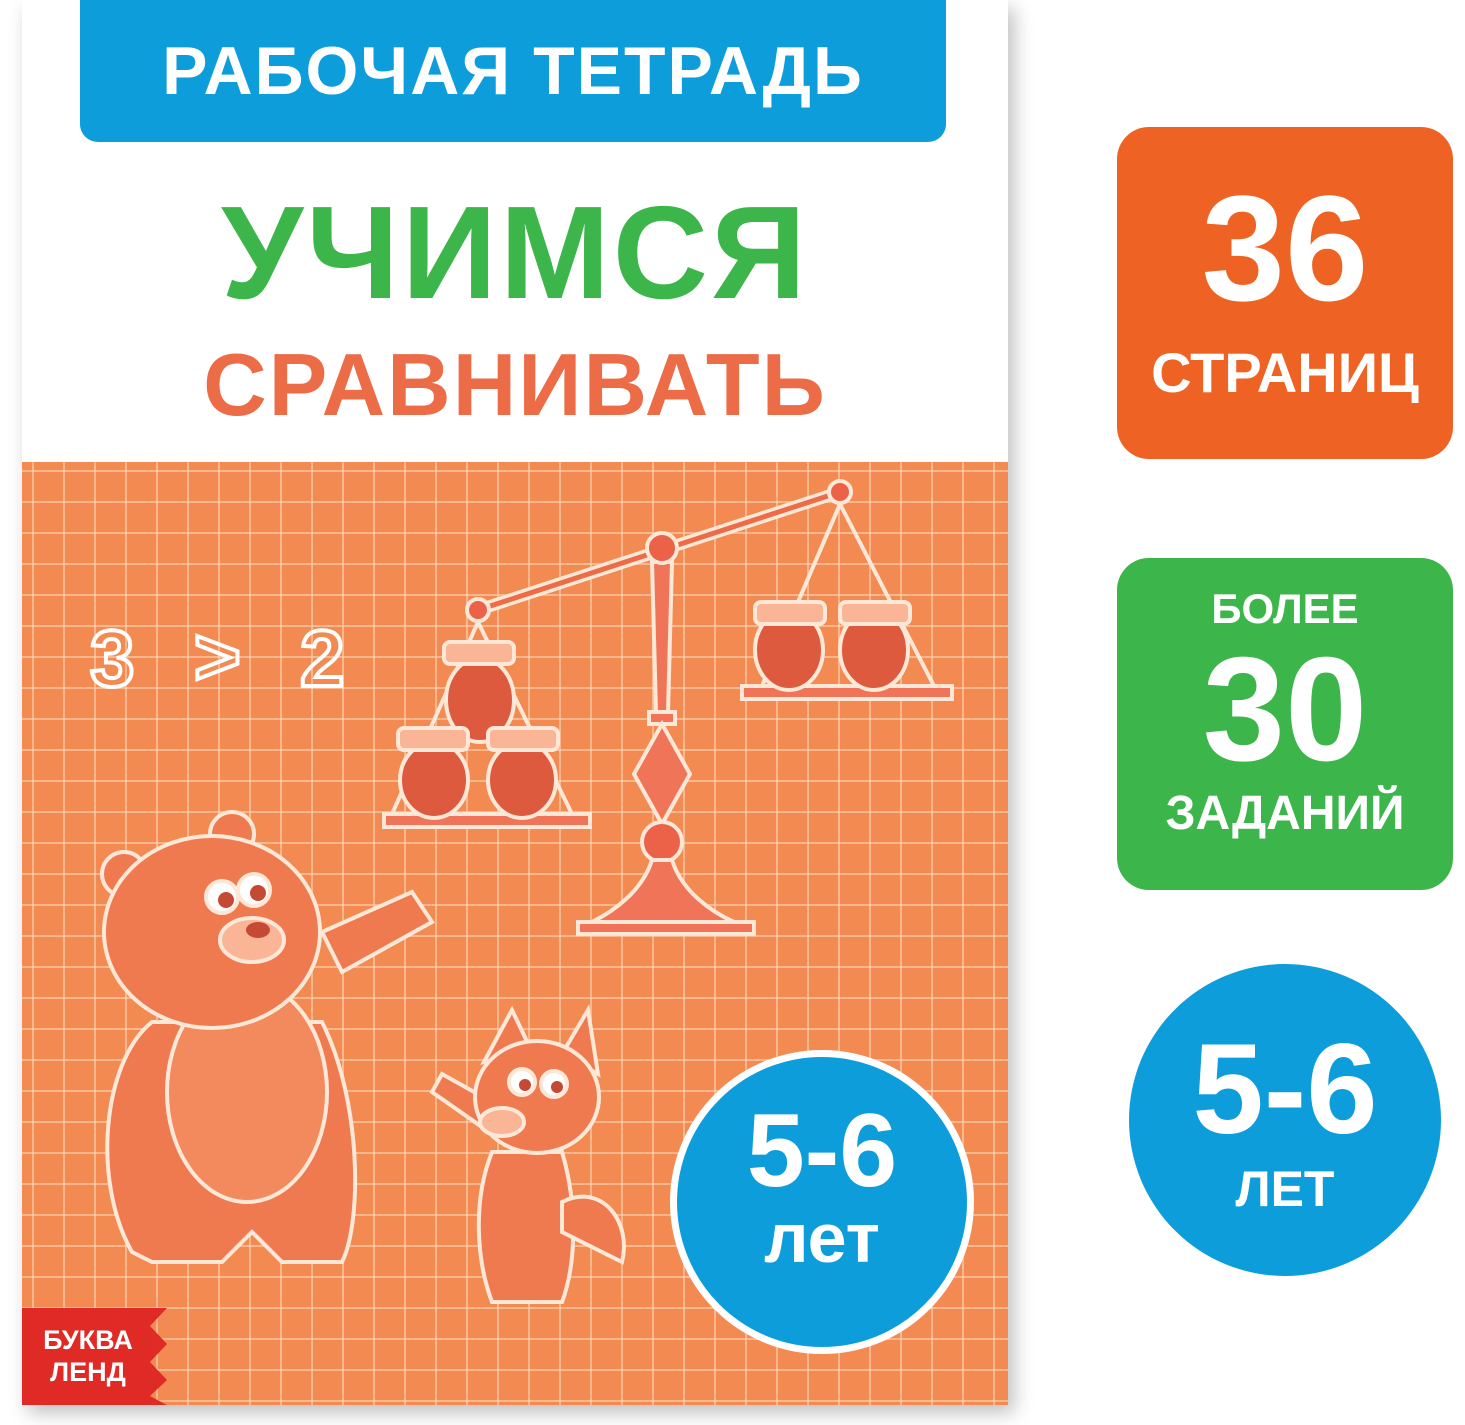 This screenshot has width=1465, height=1425. I want to click on comparison-expression: 3 > 2, so click(217, 657).